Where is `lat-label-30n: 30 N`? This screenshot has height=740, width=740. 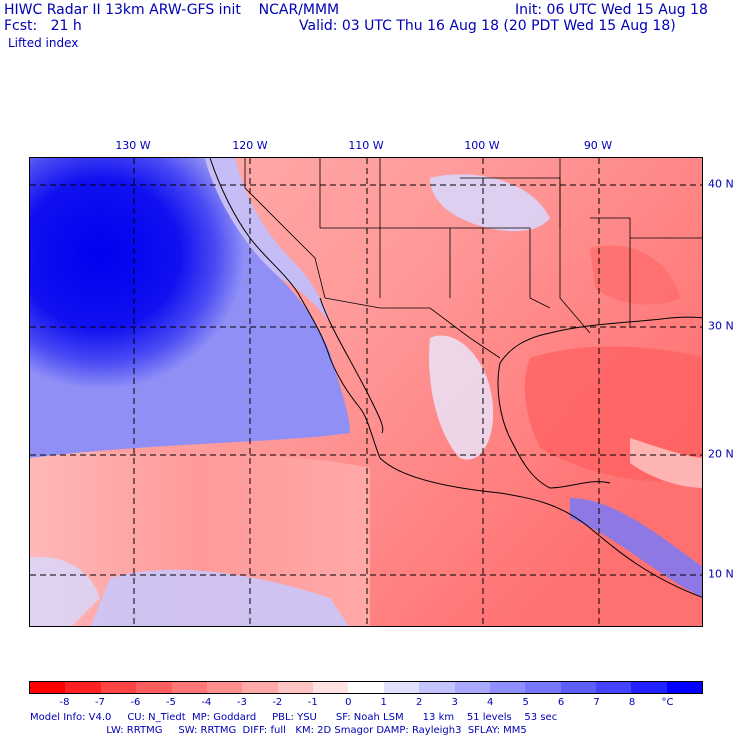 lat-label-30n: 30 N is located at coordinates (721, 326).